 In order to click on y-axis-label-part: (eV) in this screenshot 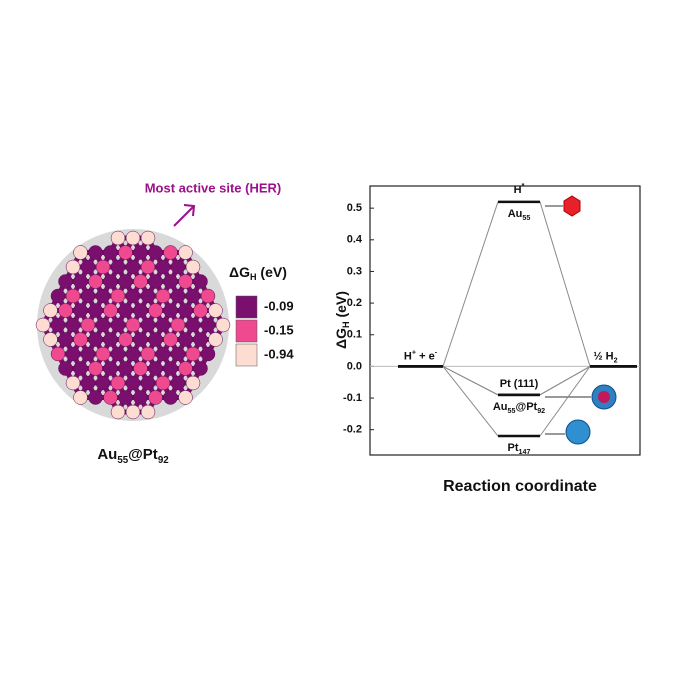, I will do `click(341, 306)`.